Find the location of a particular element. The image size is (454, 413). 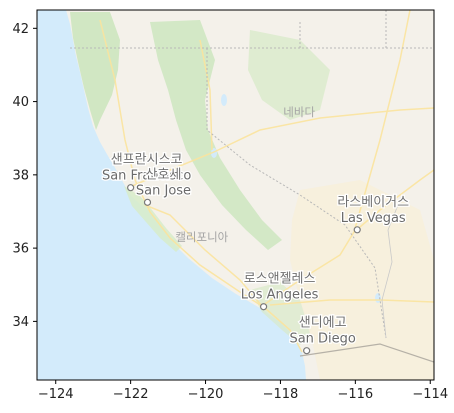

city-label-korean: 라스베이거스 is located at coordinates (373, 202).